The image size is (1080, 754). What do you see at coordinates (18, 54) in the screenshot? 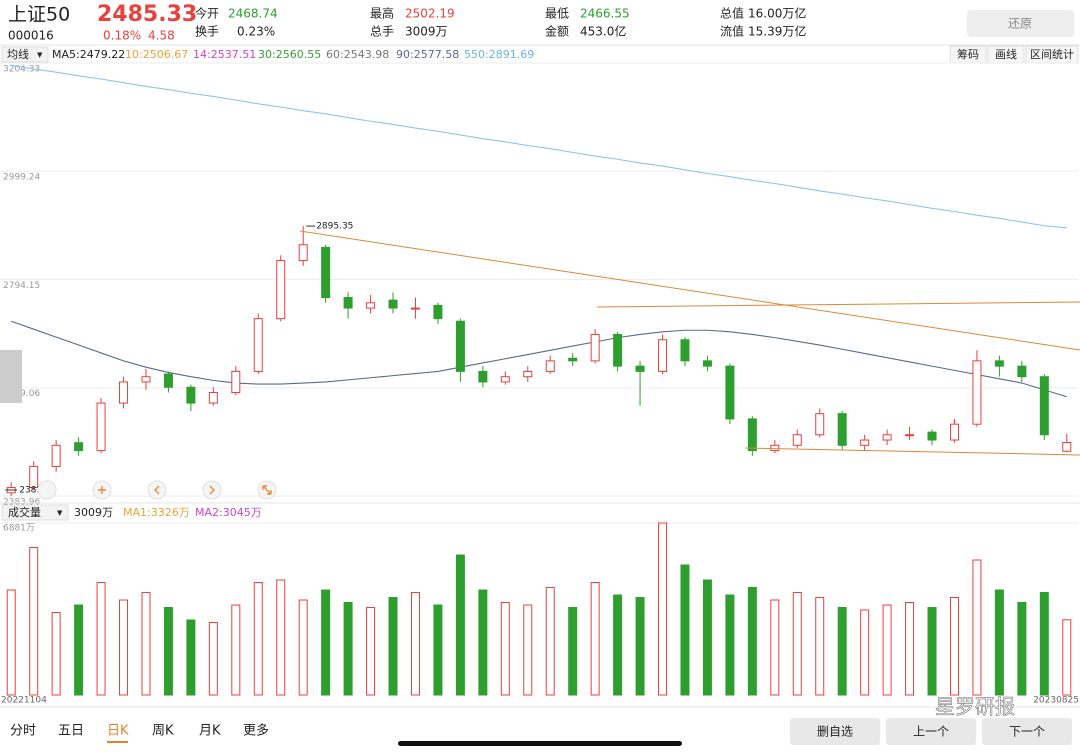
I see `ma-selector-label: 均线` at bounding box center [18, 54].